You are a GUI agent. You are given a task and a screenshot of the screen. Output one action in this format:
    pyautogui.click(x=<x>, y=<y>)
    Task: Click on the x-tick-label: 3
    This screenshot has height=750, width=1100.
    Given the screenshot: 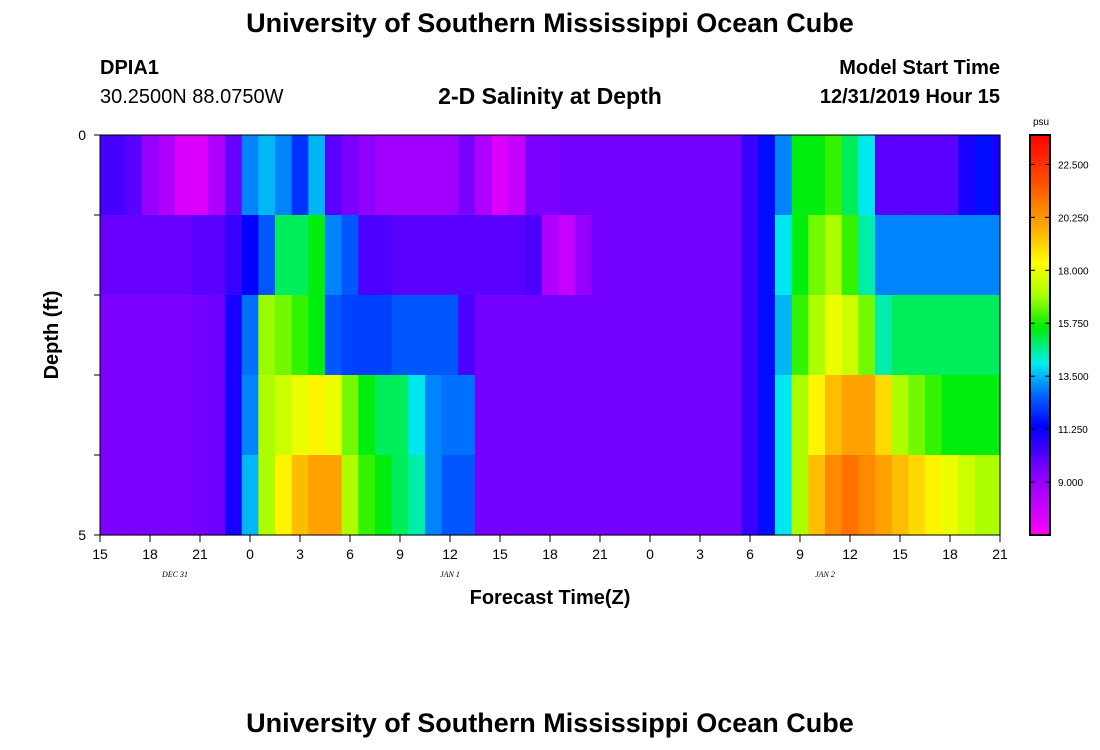 What is the action you would take?
    pyautogui.click(x=700, y=554)
    